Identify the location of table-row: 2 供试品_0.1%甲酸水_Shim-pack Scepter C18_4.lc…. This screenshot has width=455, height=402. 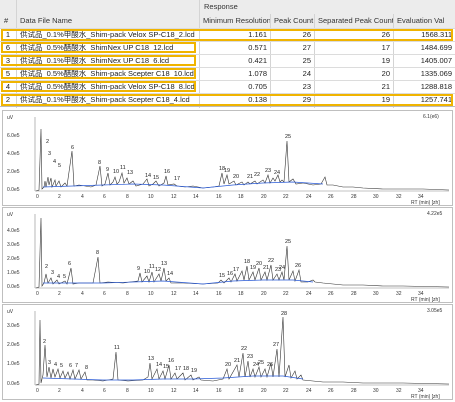
(227, 100).